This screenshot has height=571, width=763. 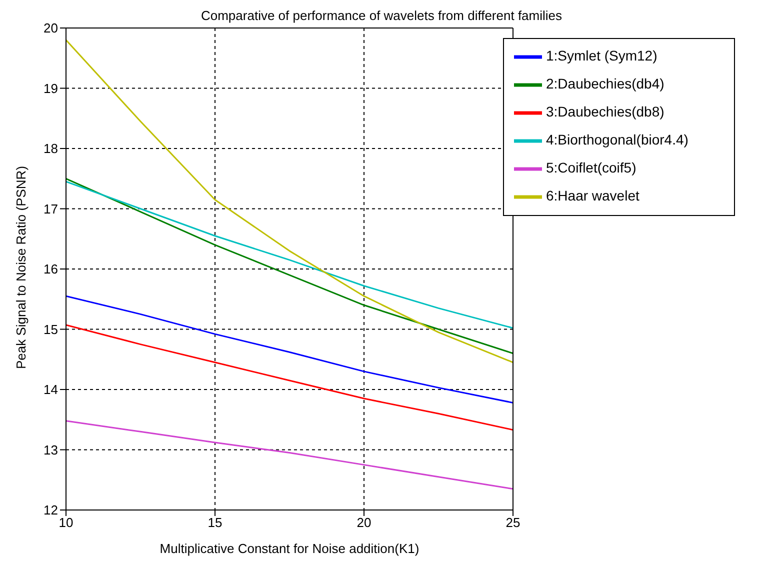 What do you see at coordinates (51, 390) in the screenshot?
I see `y-tick-label: 14` at bounding box center [51, 390].